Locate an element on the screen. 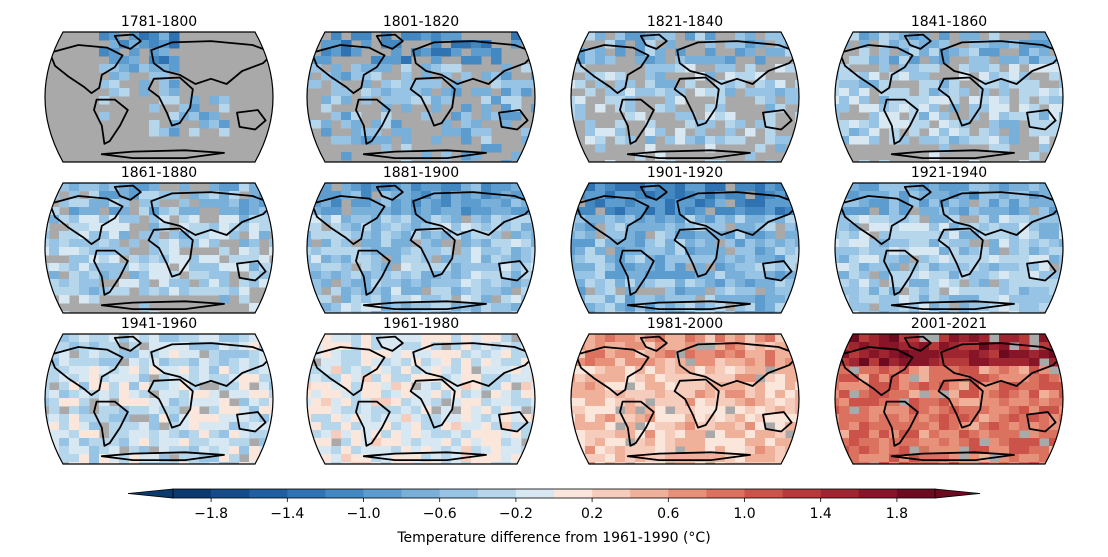 The height and width of the screenshot is (557, 1108). colorbar-swatch is located at coordinates (916, 493).